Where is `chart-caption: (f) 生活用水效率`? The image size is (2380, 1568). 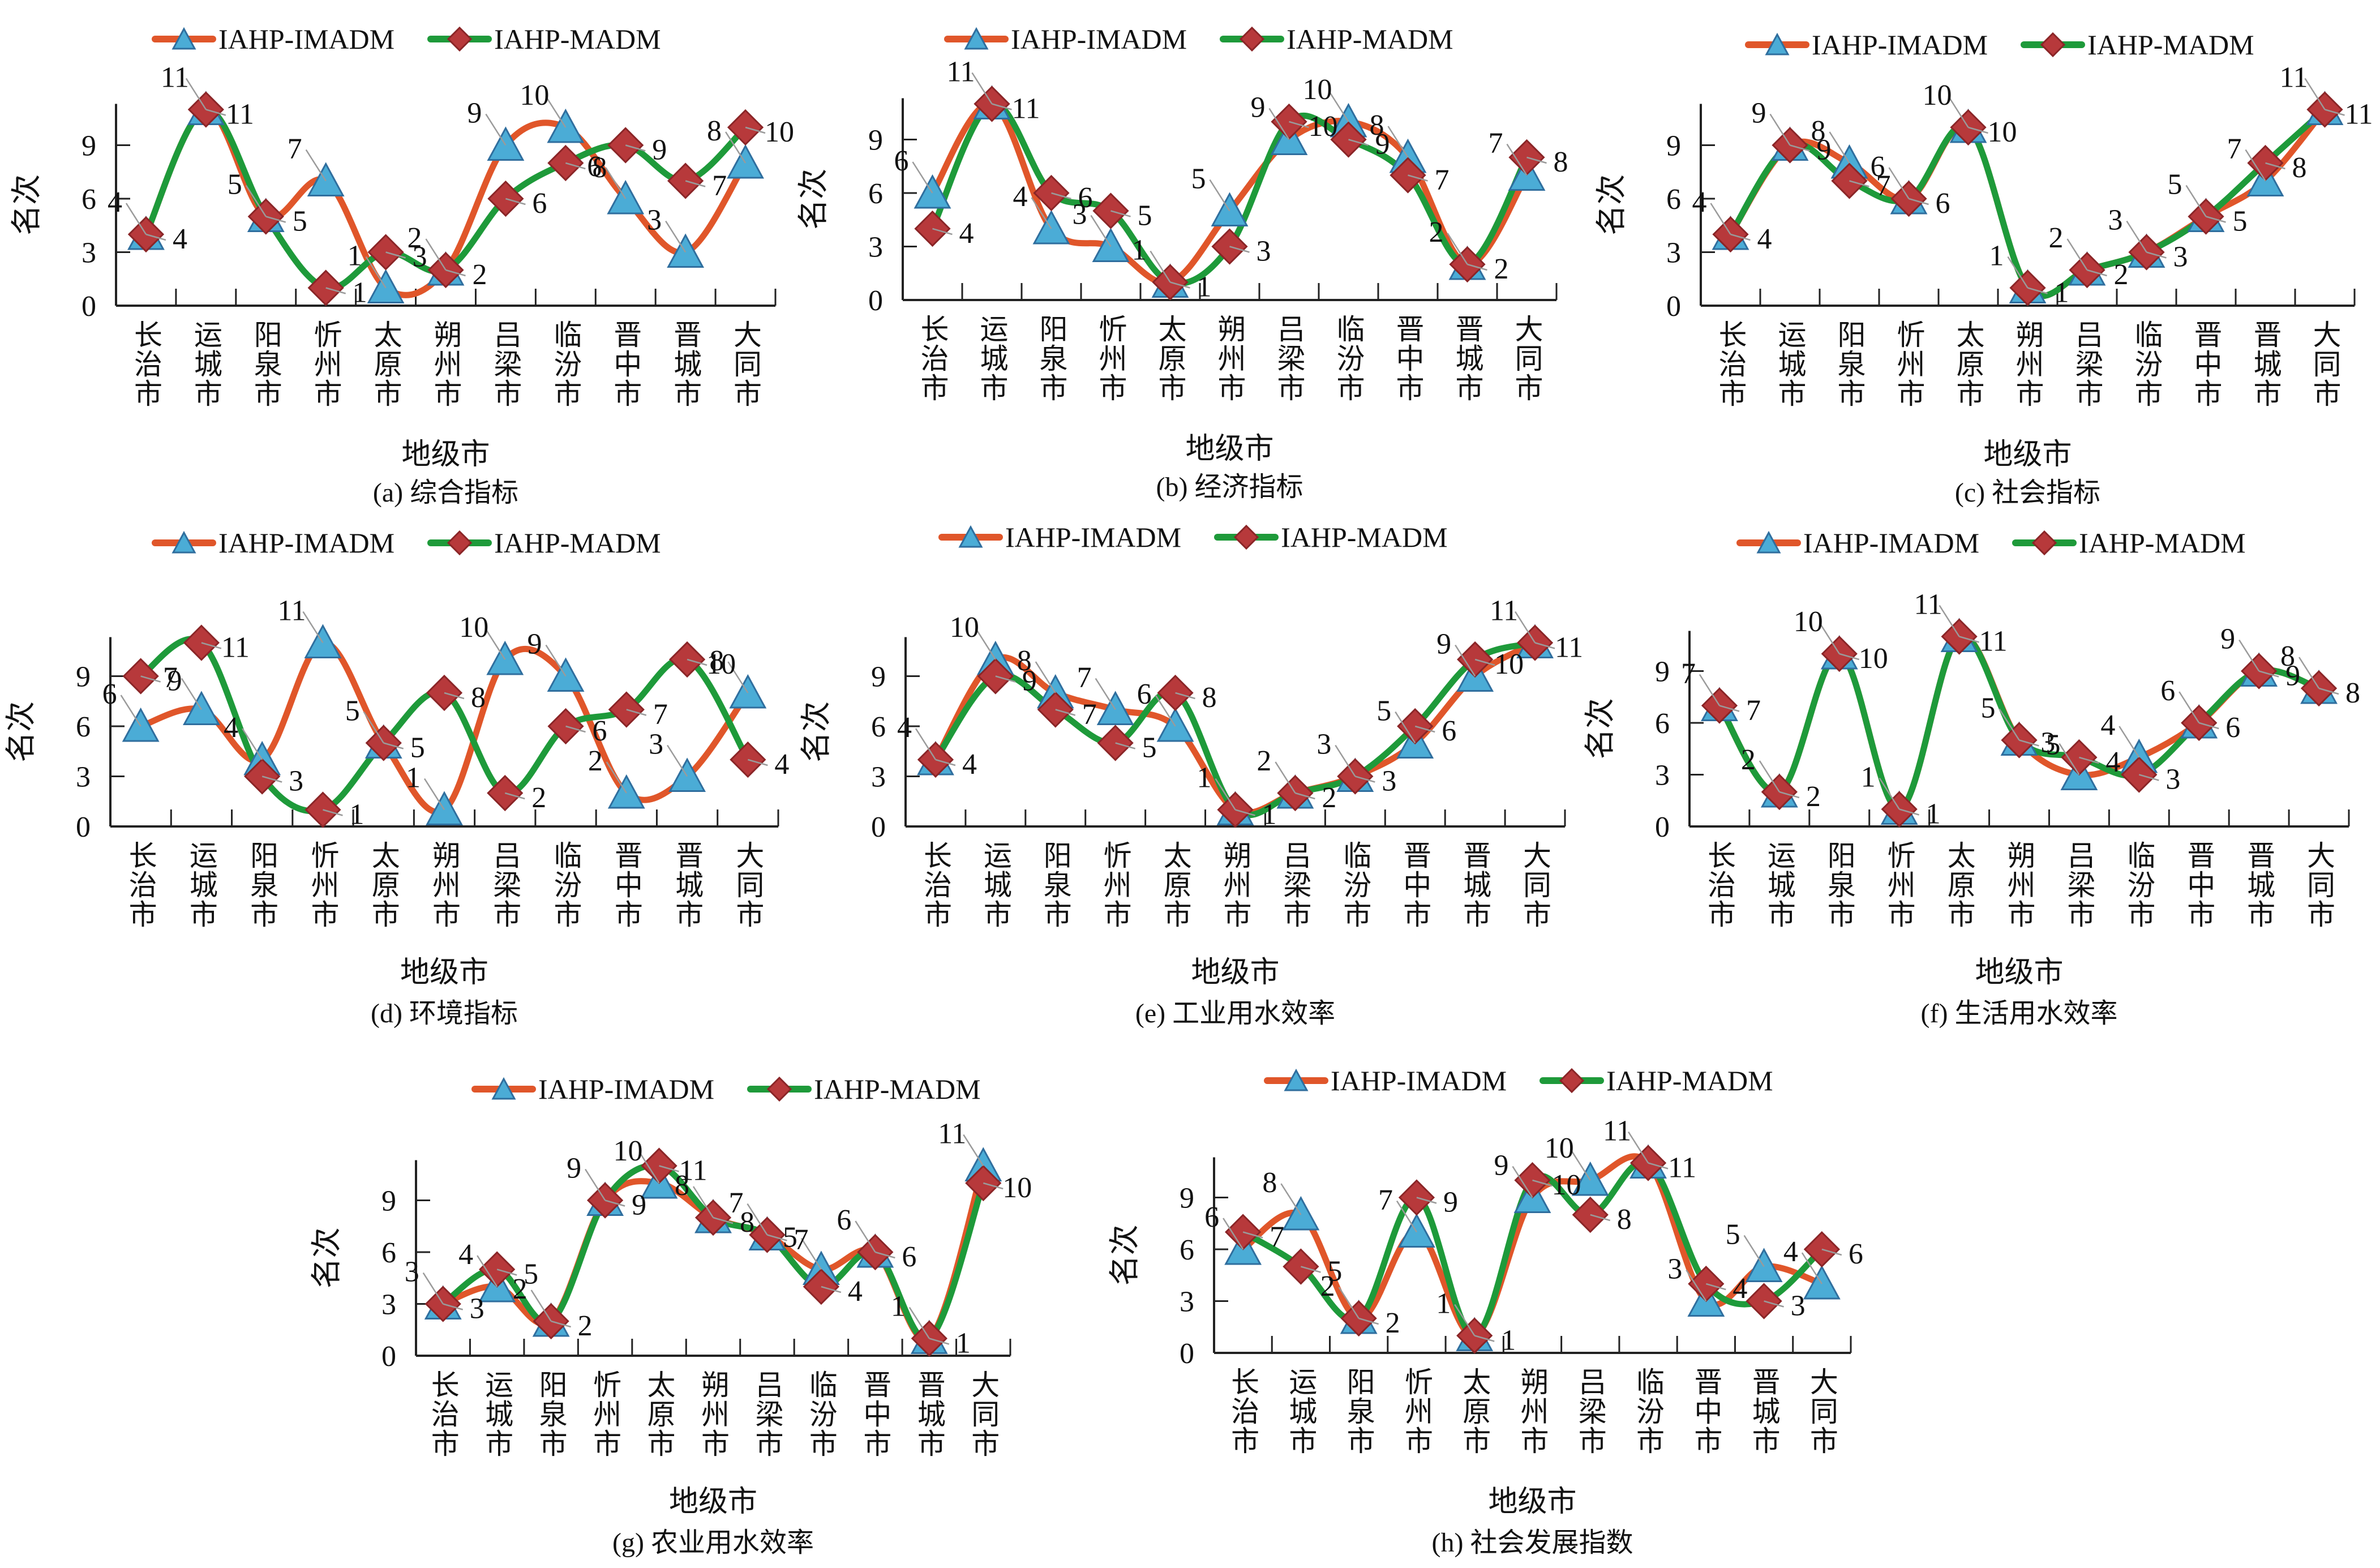 chart-caption: (f) 生活用水效率 is located at coordinates (2019, 1014).